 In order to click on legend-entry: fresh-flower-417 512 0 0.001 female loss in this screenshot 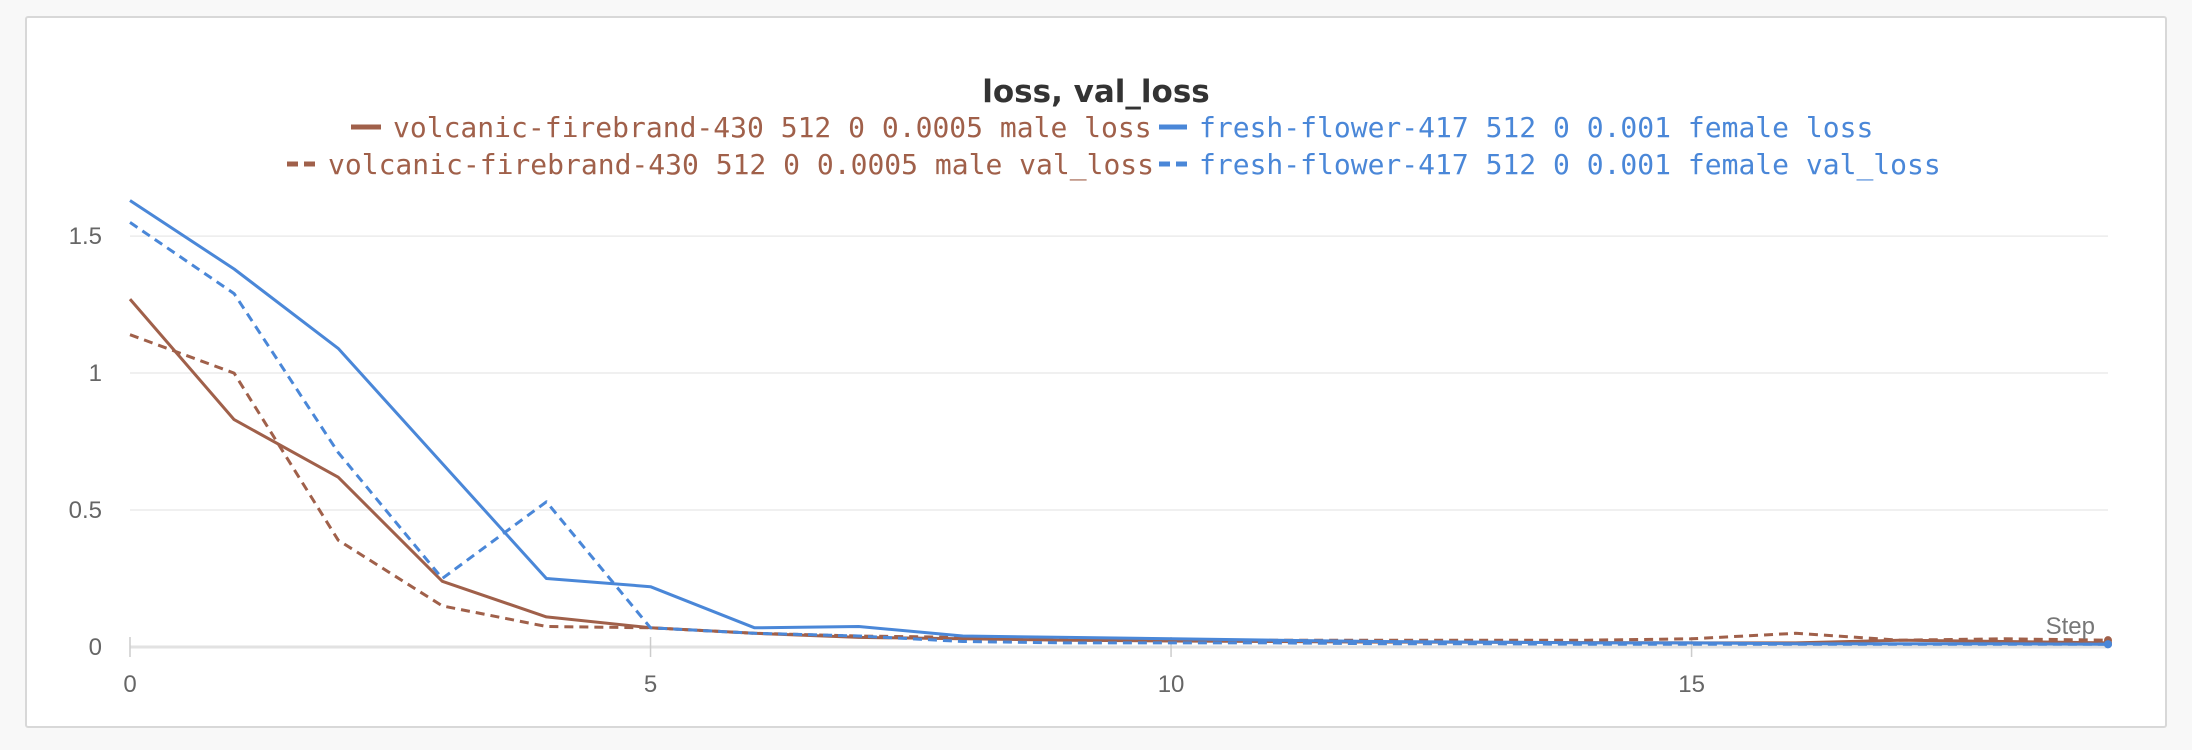, I will do `click(1536, 127)`.